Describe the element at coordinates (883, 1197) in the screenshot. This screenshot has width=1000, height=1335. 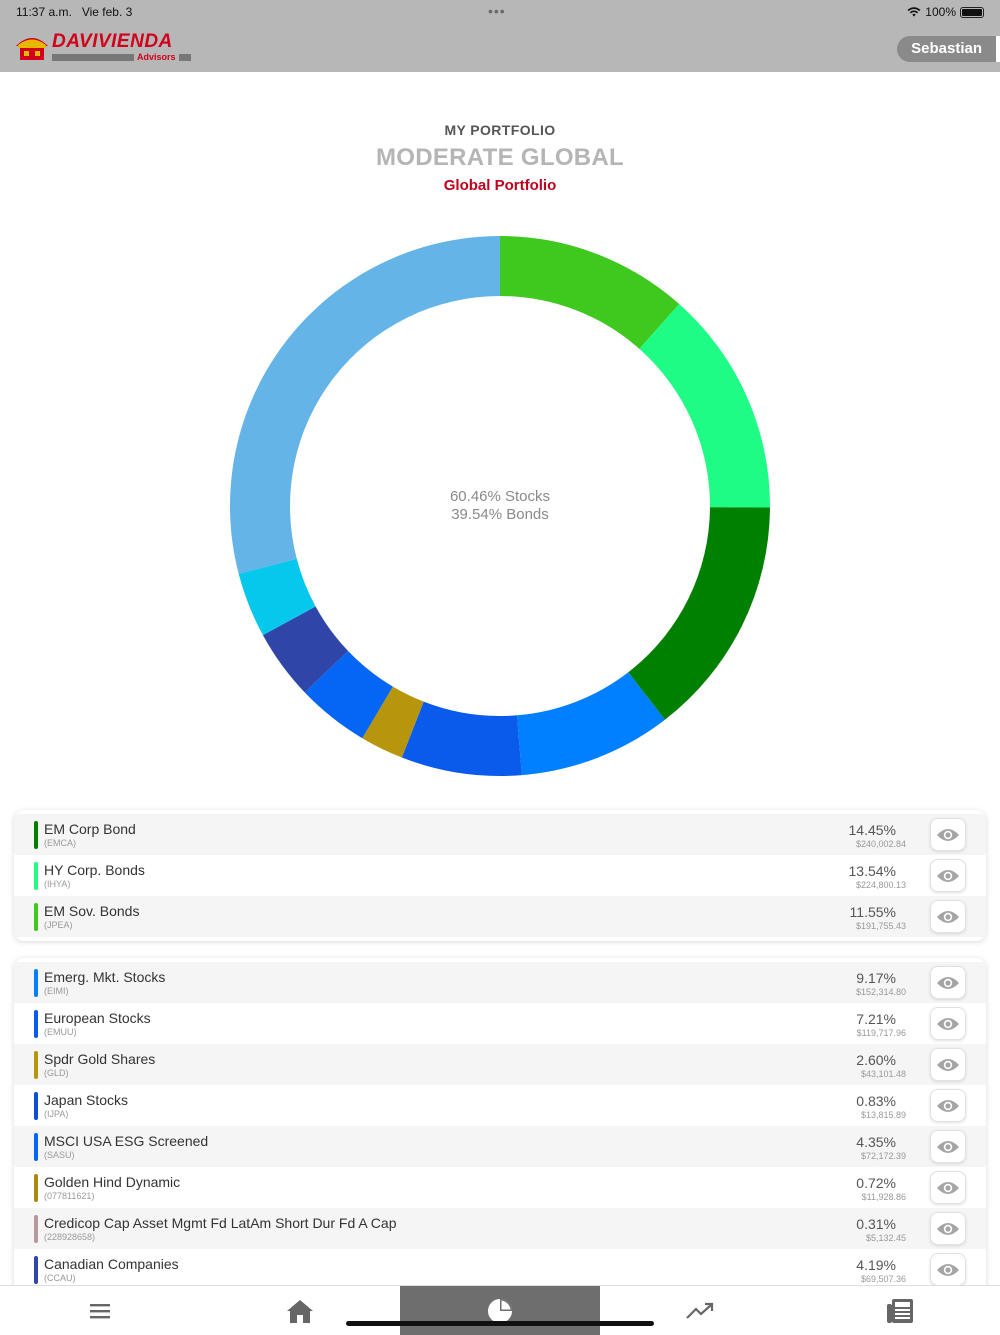
I see `holding-amount: $11,928.86` at that location.